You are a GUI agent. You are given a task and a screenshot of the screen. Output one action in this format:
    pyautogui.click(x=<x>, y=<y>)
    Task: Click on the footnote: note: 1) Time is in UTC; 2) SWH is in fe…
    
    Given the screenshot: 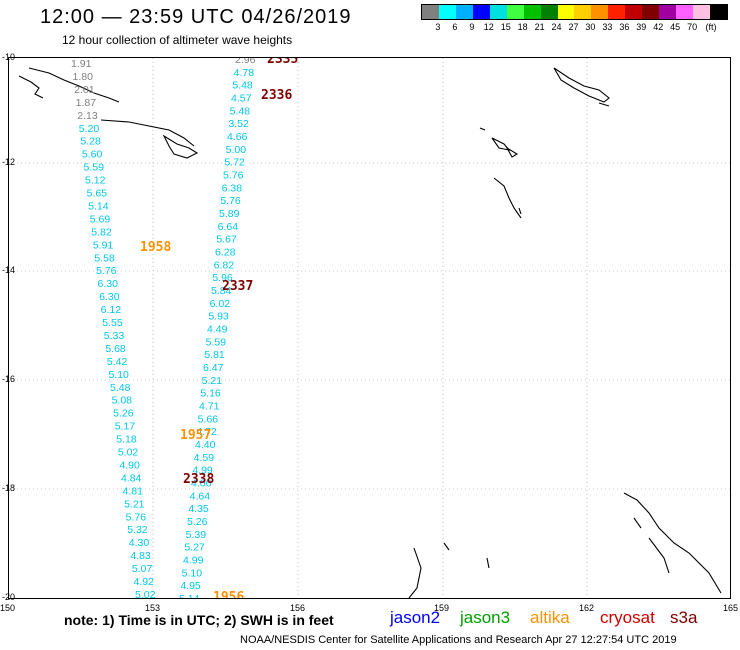 What is the action you would take?
    pyautogui.click(x=199, y=620)
    